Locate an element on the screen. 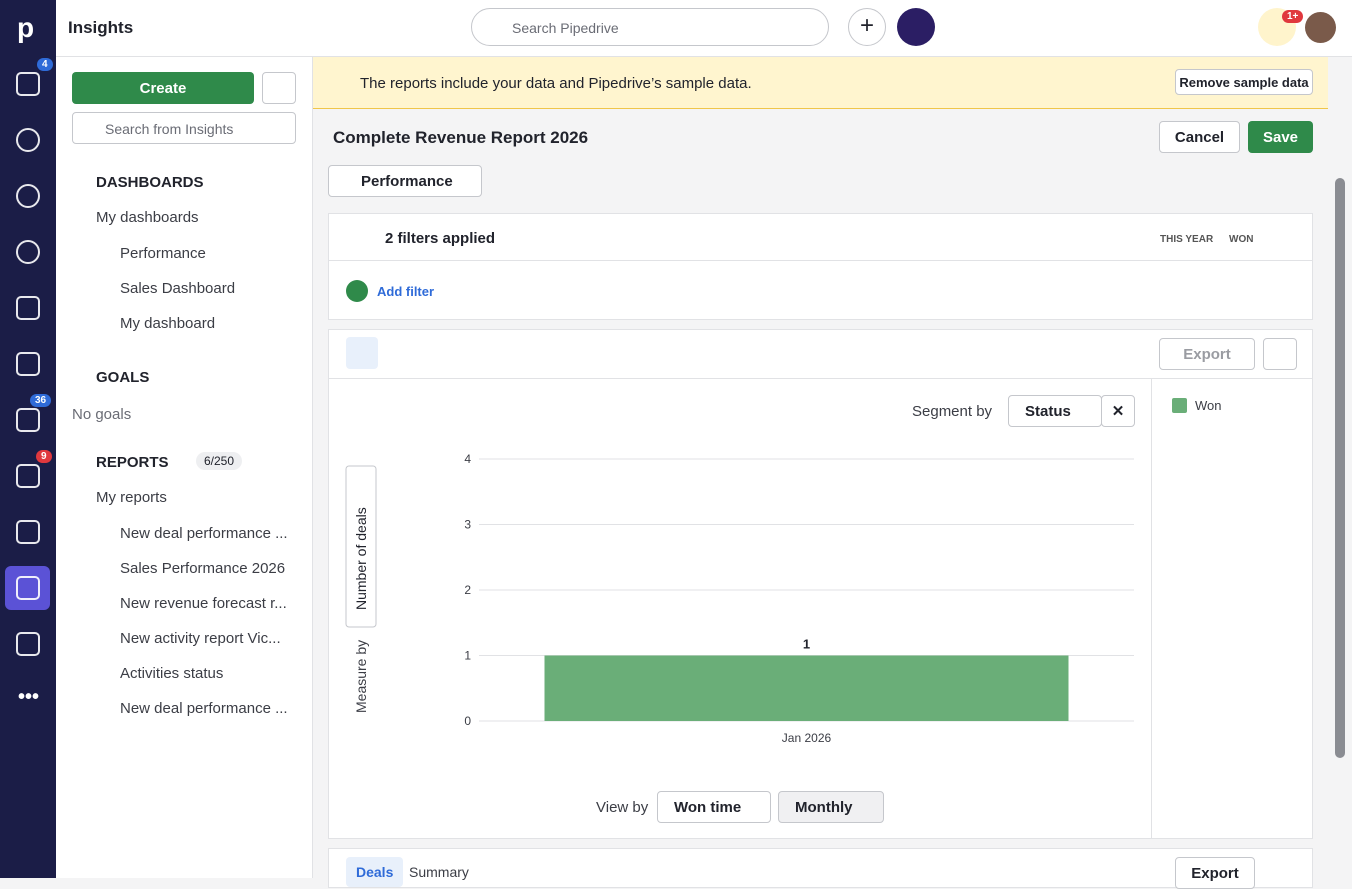 Image resolution: width=1352 pixels, height=889 pixels. measure-select is located at coordinates (361, 546).